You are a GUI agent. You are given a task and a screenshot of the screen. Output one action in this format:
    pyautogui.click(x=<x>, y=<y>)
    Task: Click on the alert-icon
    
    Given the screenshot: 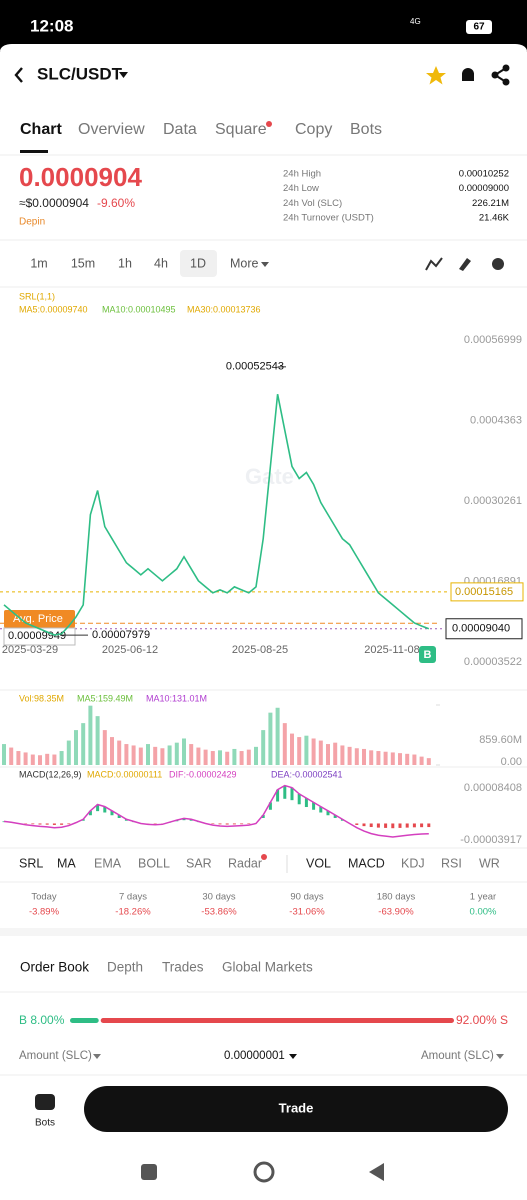 What is the action you would take?
    pyautogui.click(x=468, y=74)
    